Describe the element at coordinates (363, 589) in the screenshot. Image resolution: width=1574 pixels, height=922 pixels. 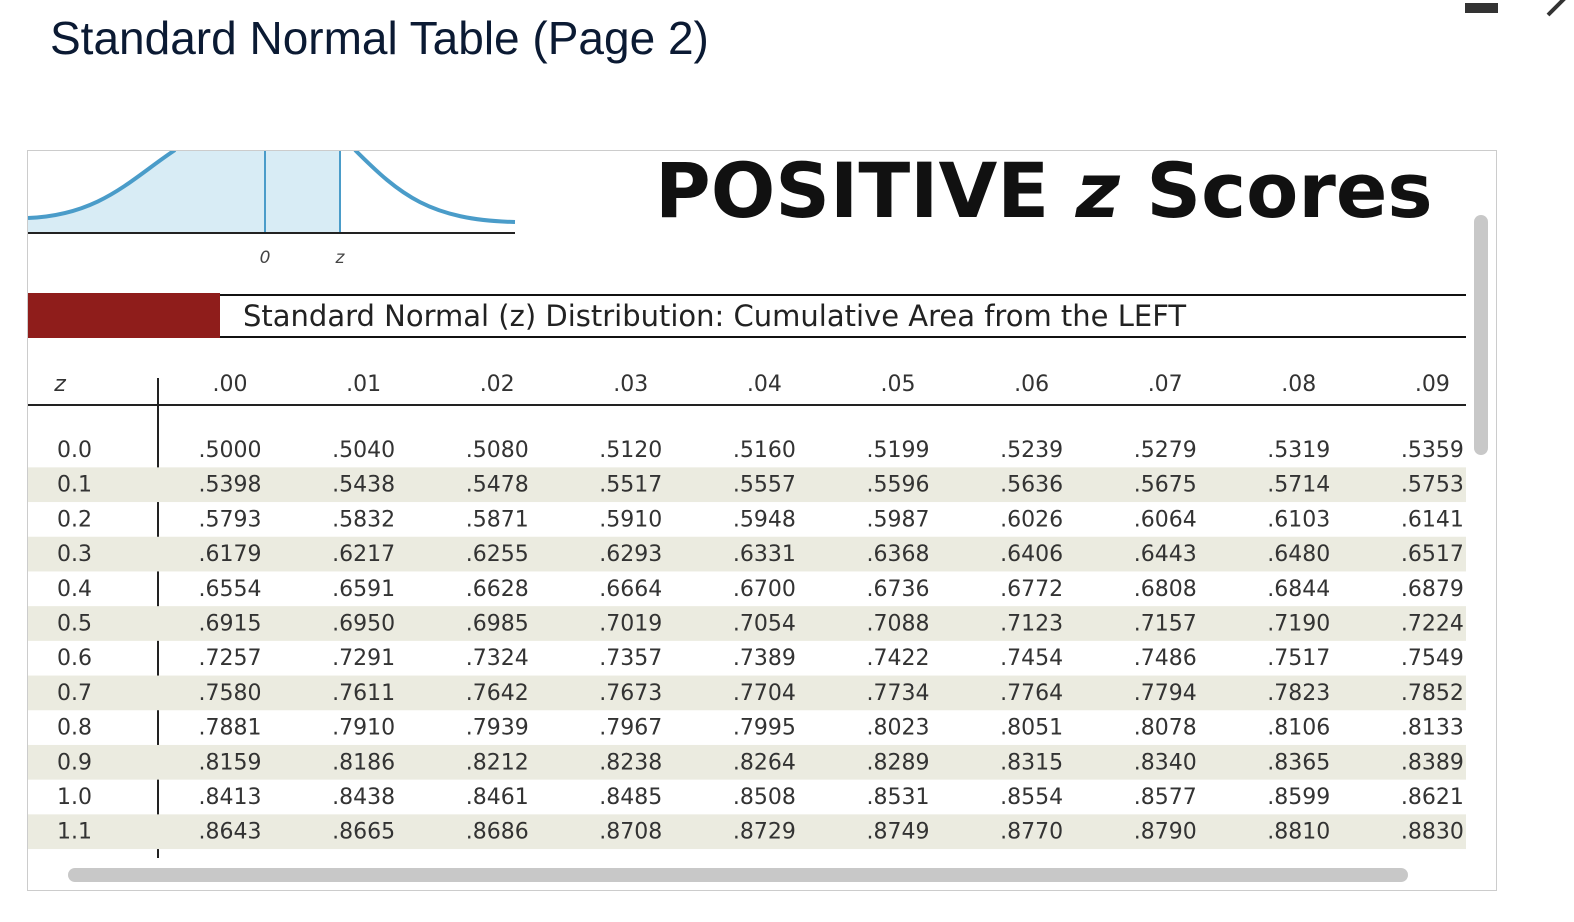
I see `cell: .6591` at that location.